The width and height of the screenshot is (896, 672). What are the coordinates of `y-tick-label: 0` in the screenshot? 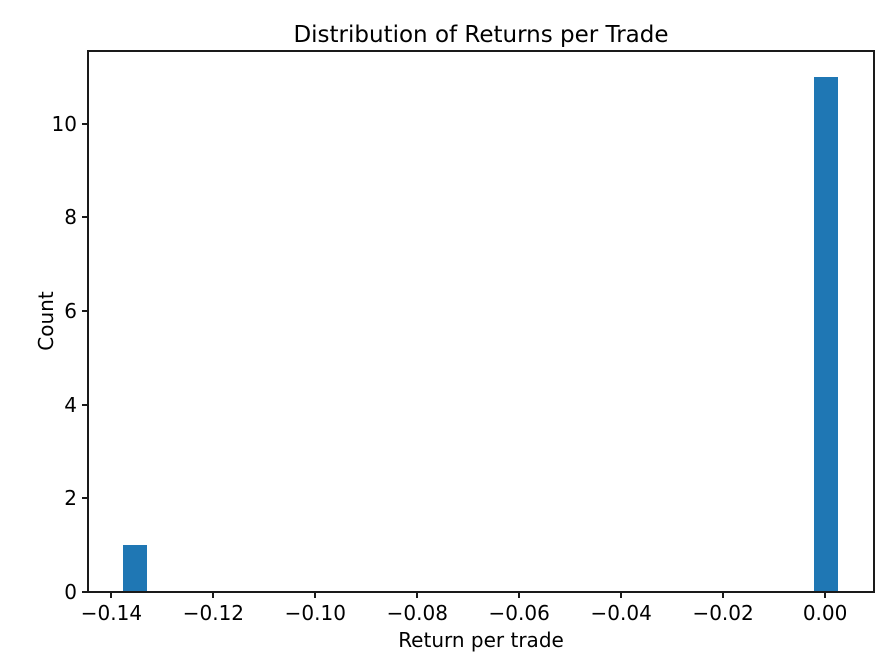 It's located at (70, 592).